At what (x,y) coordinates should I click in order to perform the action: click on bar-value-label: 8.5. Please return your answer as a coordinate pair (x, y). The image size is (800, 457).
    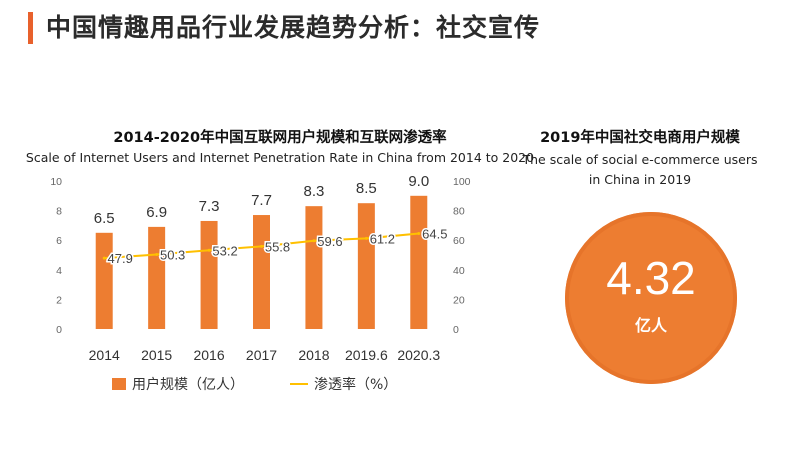
    Looking at the image, I should click on (366, 188).